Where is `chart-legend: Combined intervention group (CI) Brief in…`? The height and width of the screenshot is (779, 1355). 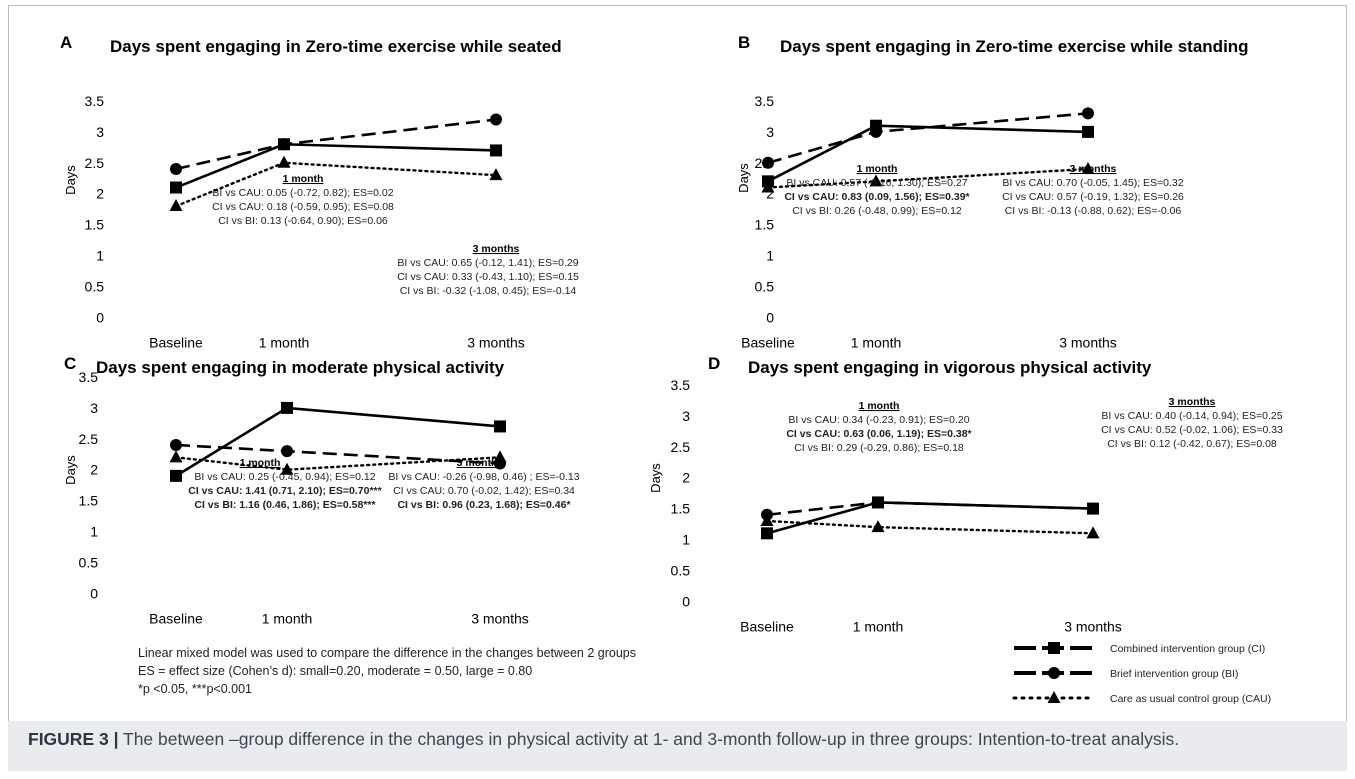 chart-legend: Combined intervention group (CI) Brief in… is located at coordinates (1141, 673).